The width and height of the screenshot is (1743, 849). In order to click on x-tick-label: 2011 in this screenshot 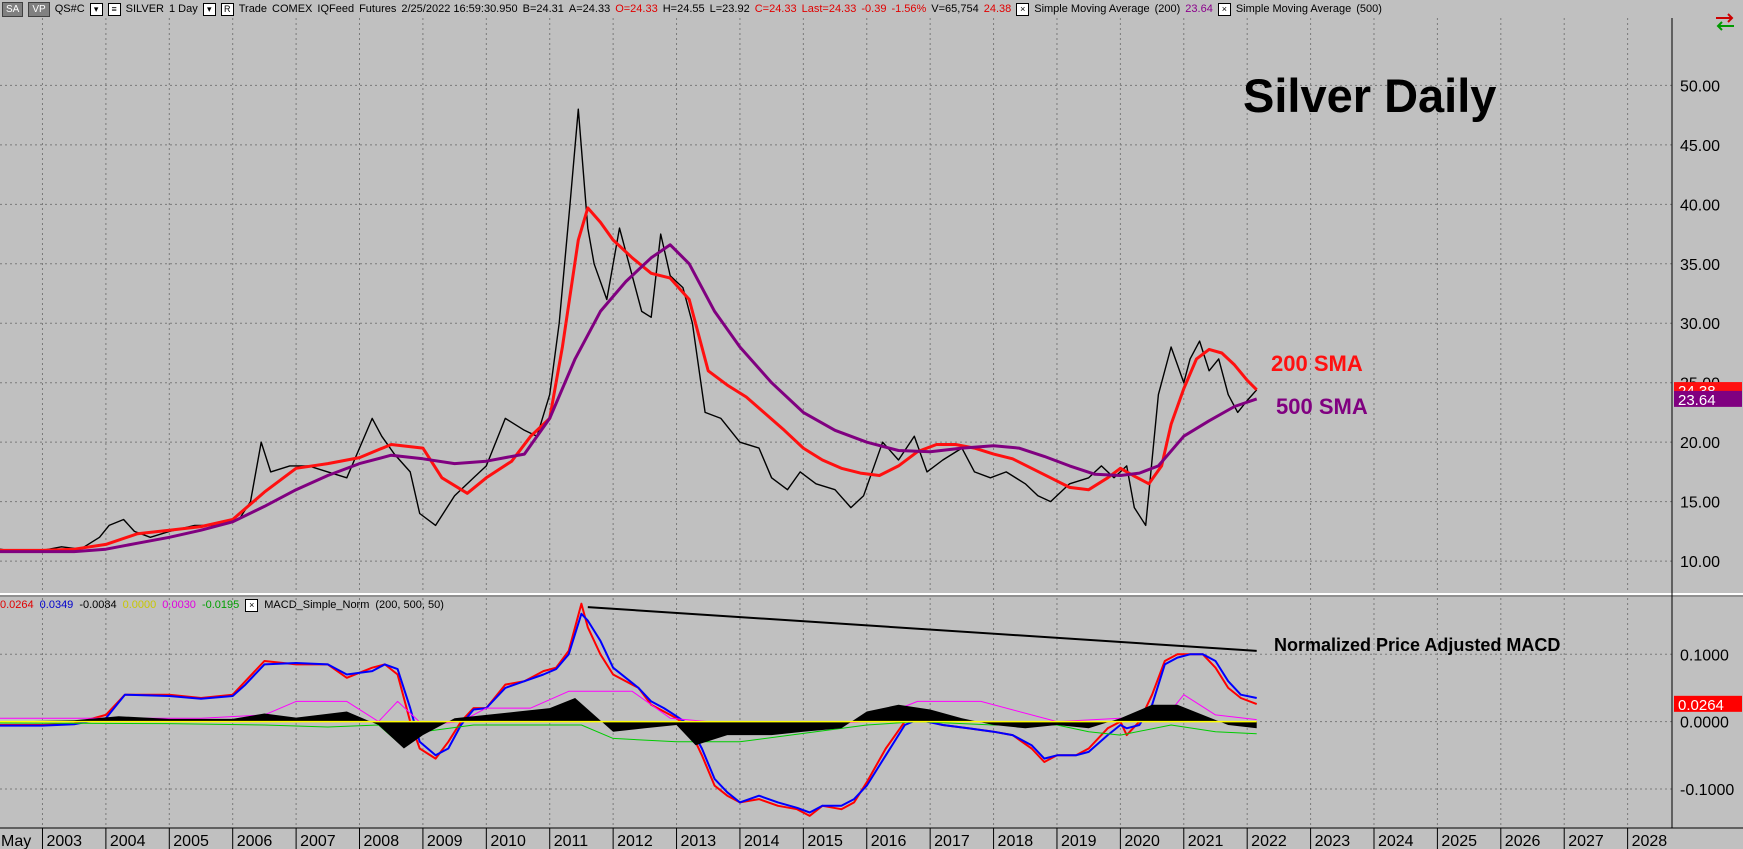, I will do `click(571, 841)`.